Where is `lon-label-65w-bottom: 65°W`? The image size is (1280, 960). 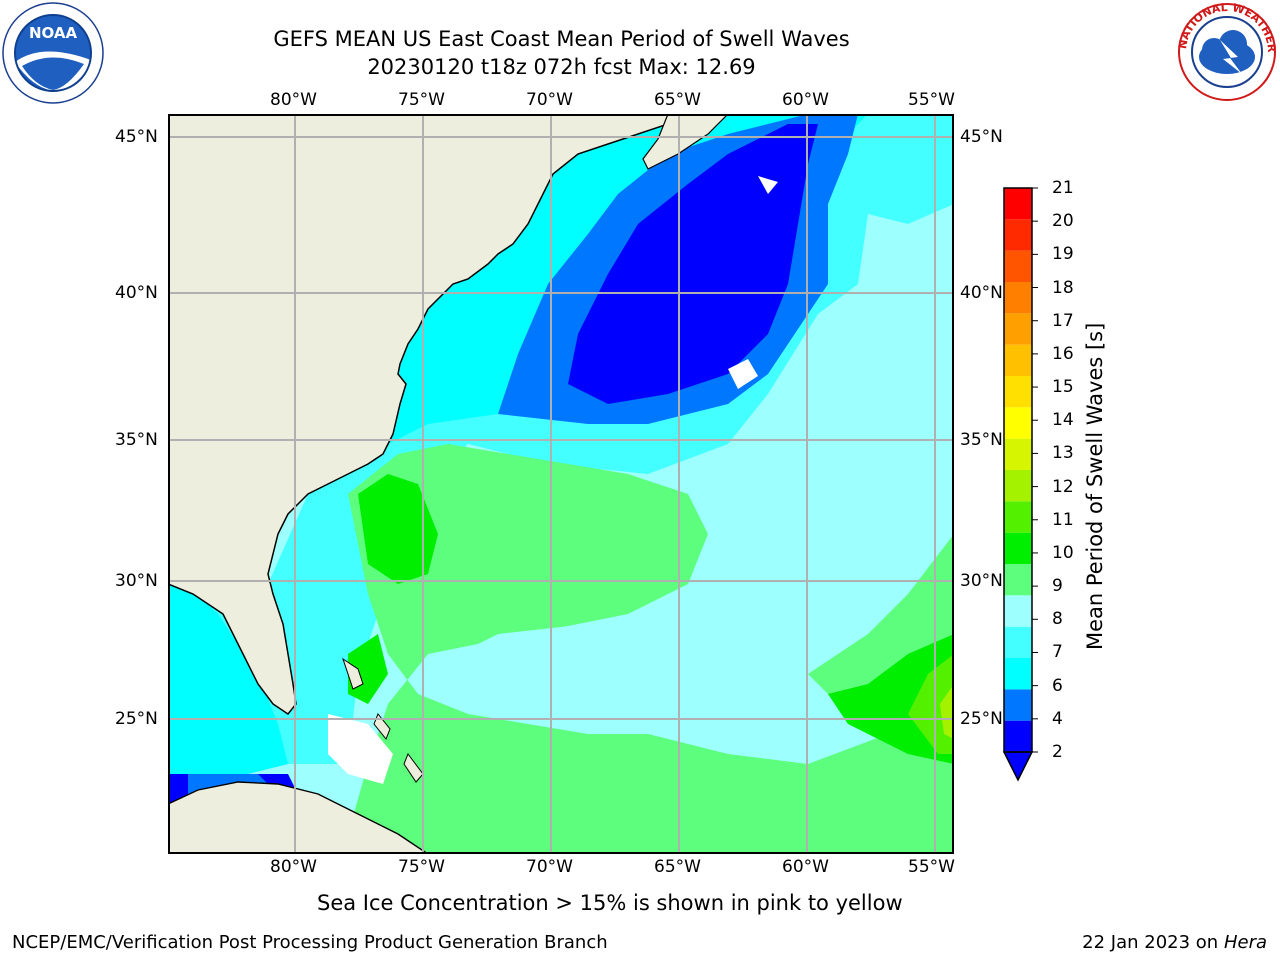 lon-label-65w-bottom: 65°W is located at coordinates (677, 867).